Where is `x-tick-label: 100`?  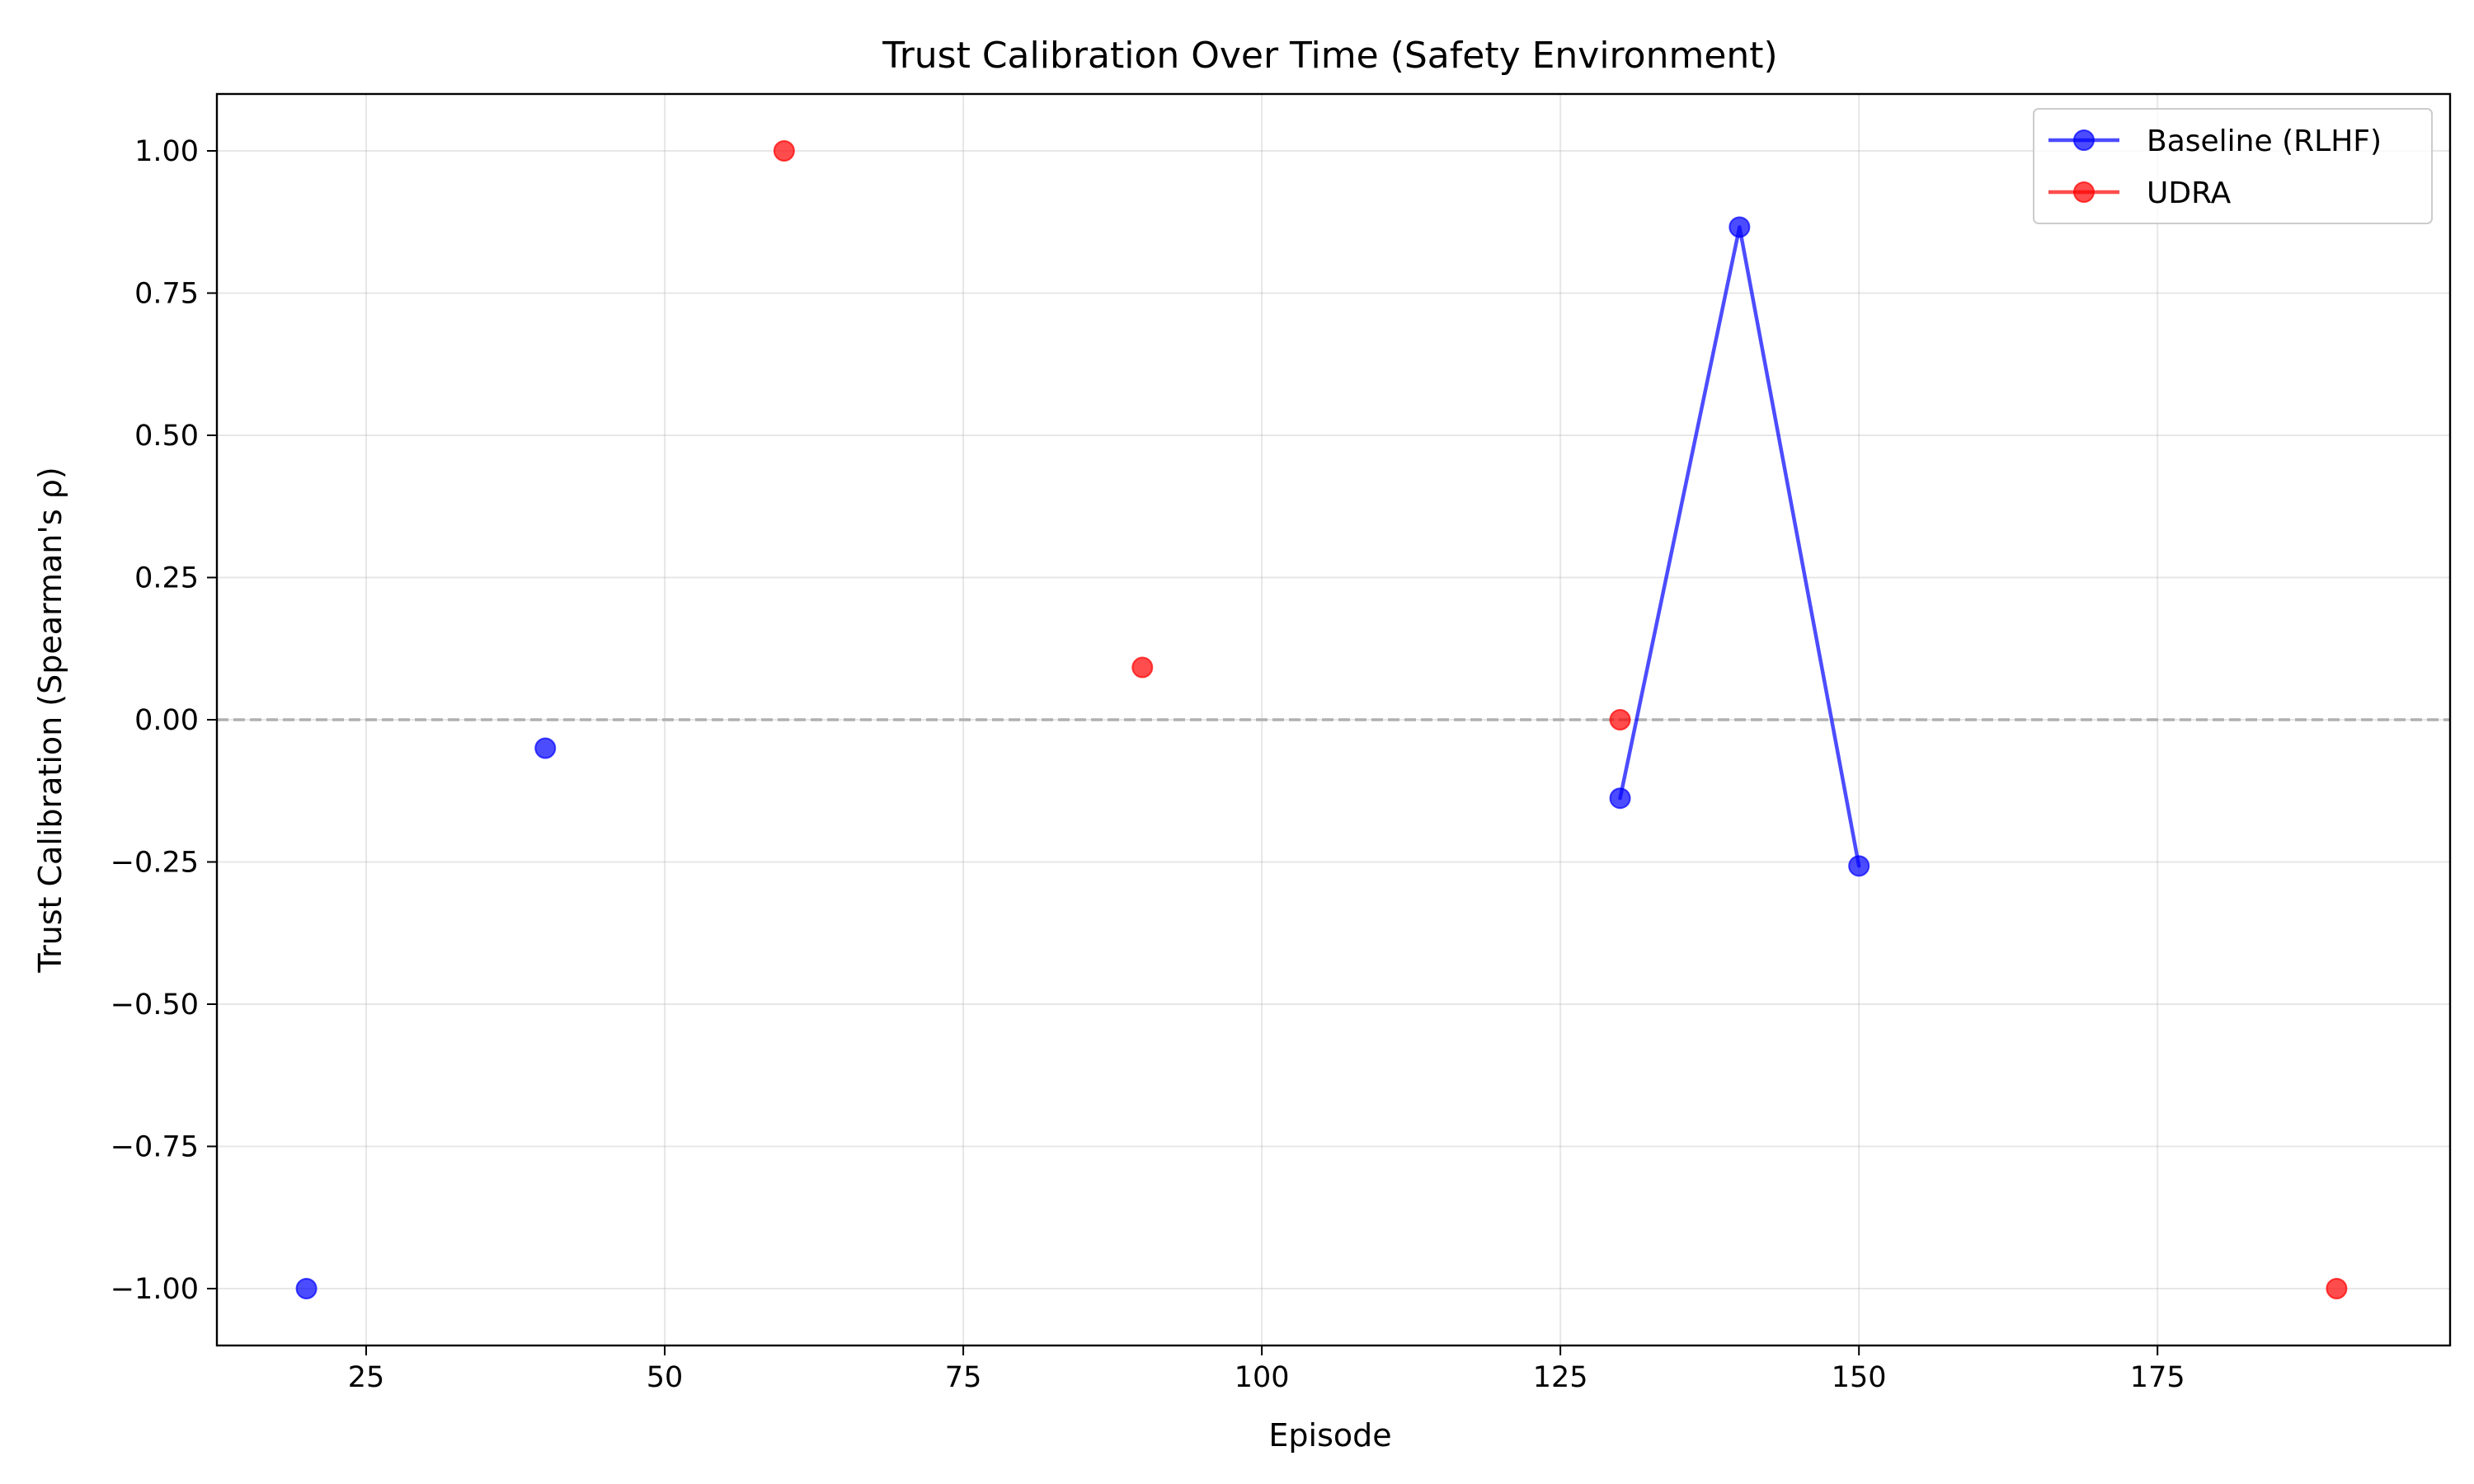 x-tick-label: 100 is located at coordinates (1262, 1377).